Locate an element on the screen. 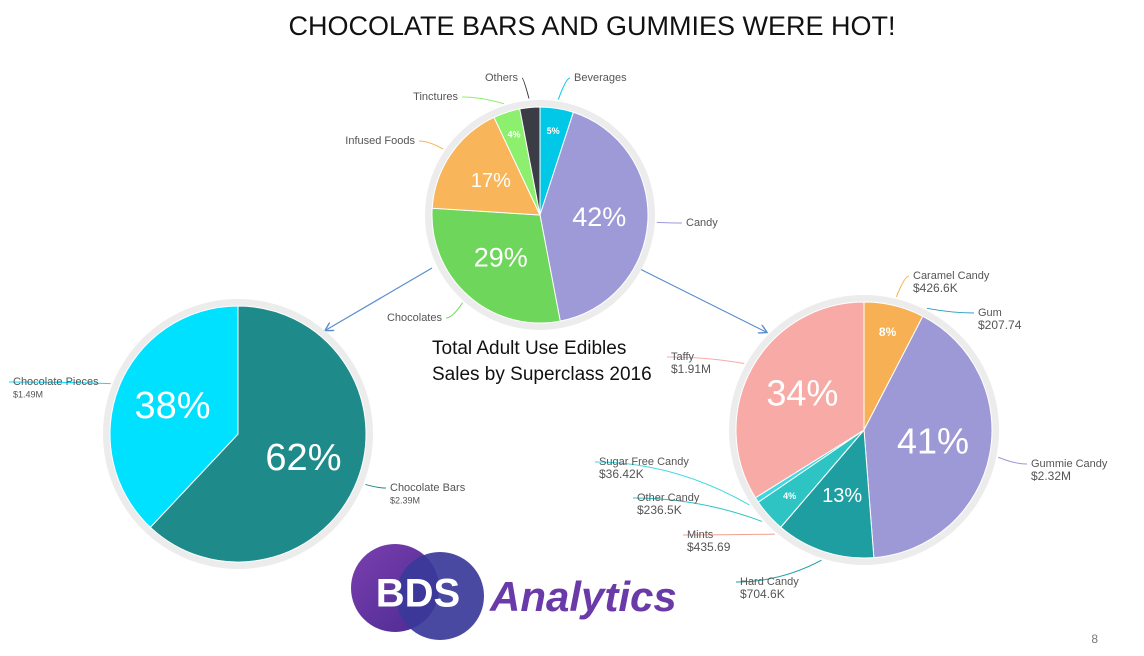 This screenshot has width=1144, height=656. category-label: Hard Candy is located at coordinates (769, 582).